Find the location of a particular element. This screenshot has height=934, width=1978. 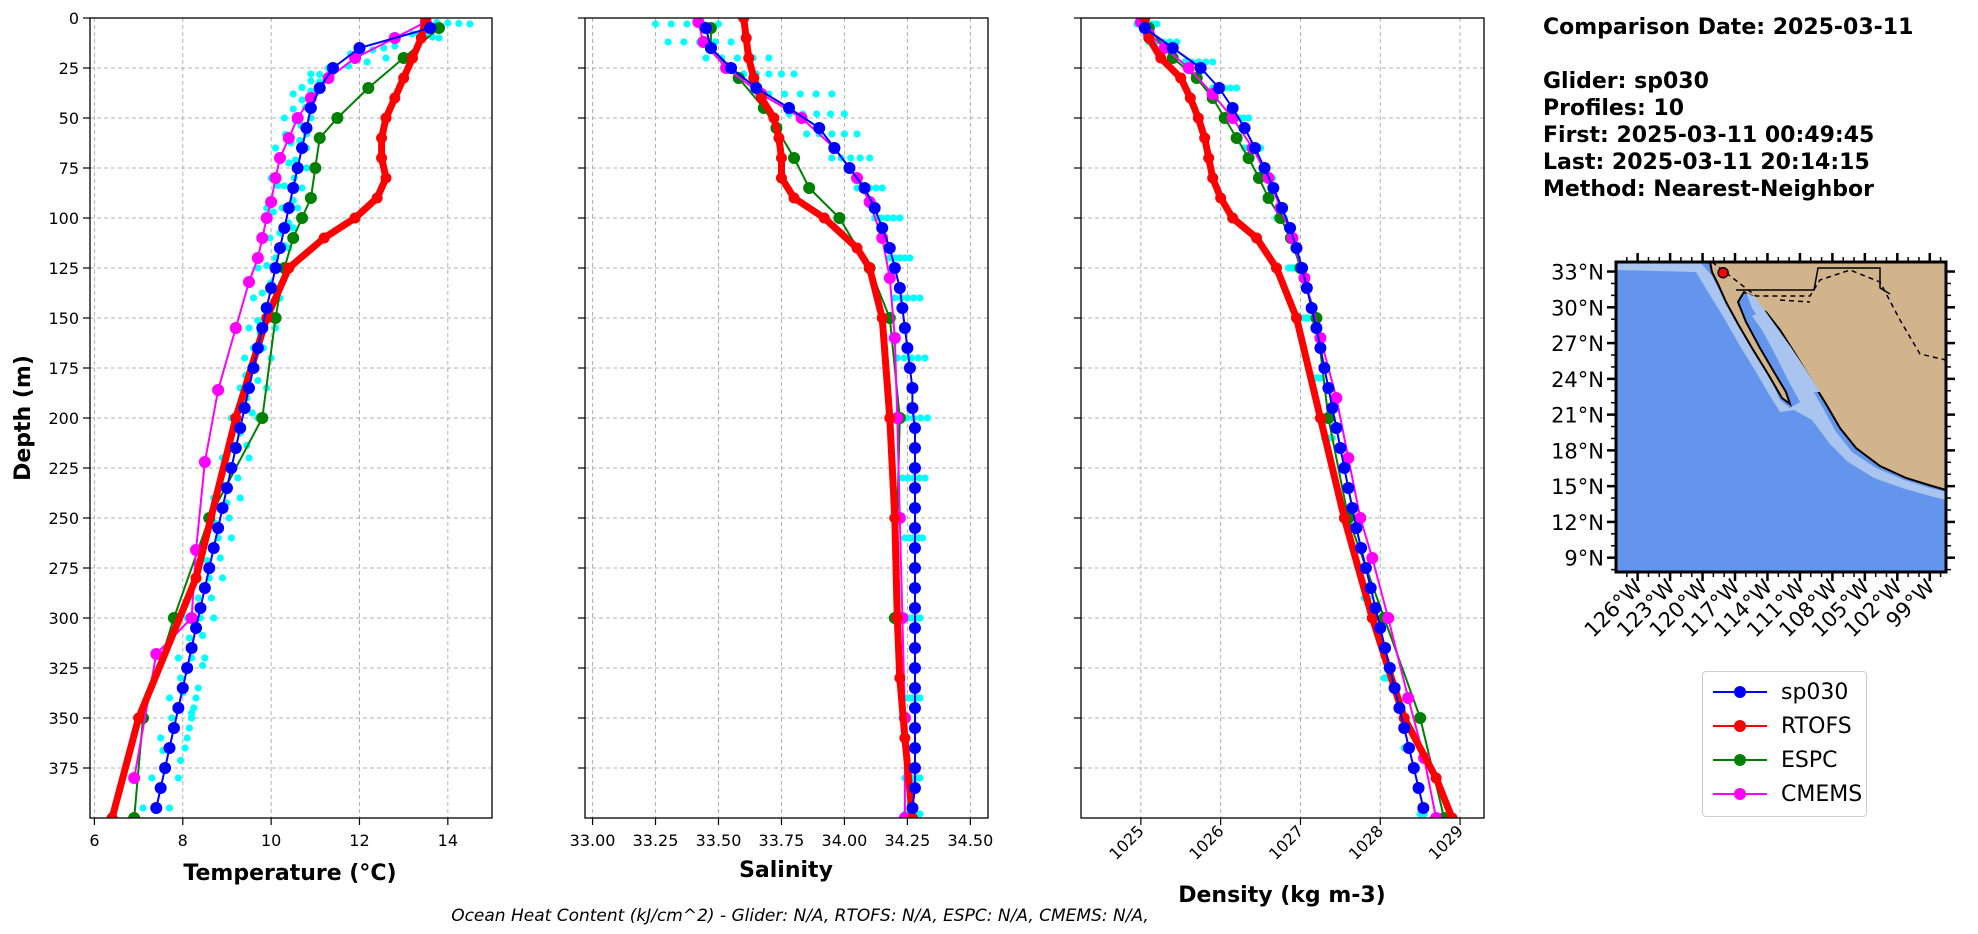

x-tick-label: 1026 is located at coordinates (1206, 842).